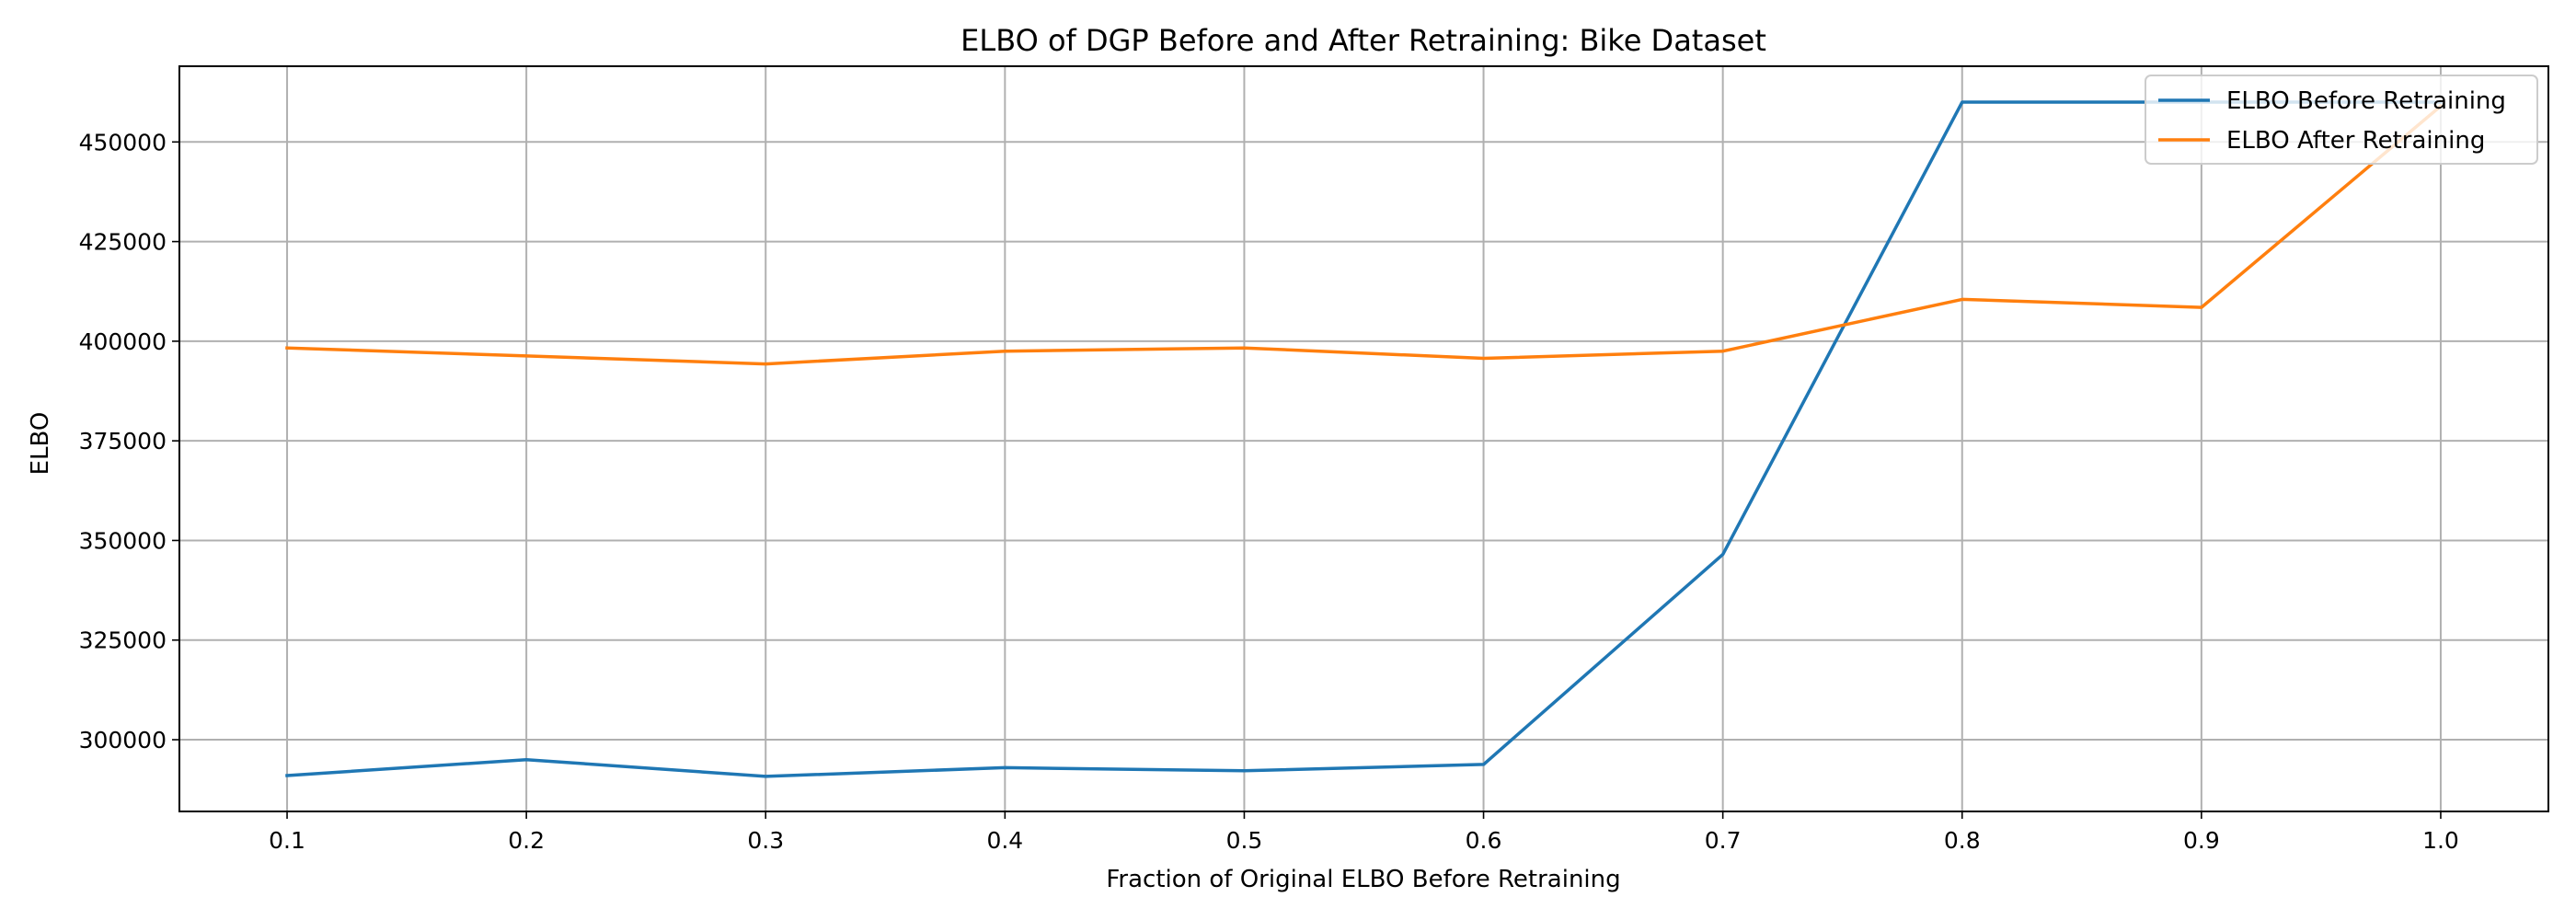 This screenshot has height=920, width=2576. I want to click on x-tick-label: 0.3, so click(765, 840).